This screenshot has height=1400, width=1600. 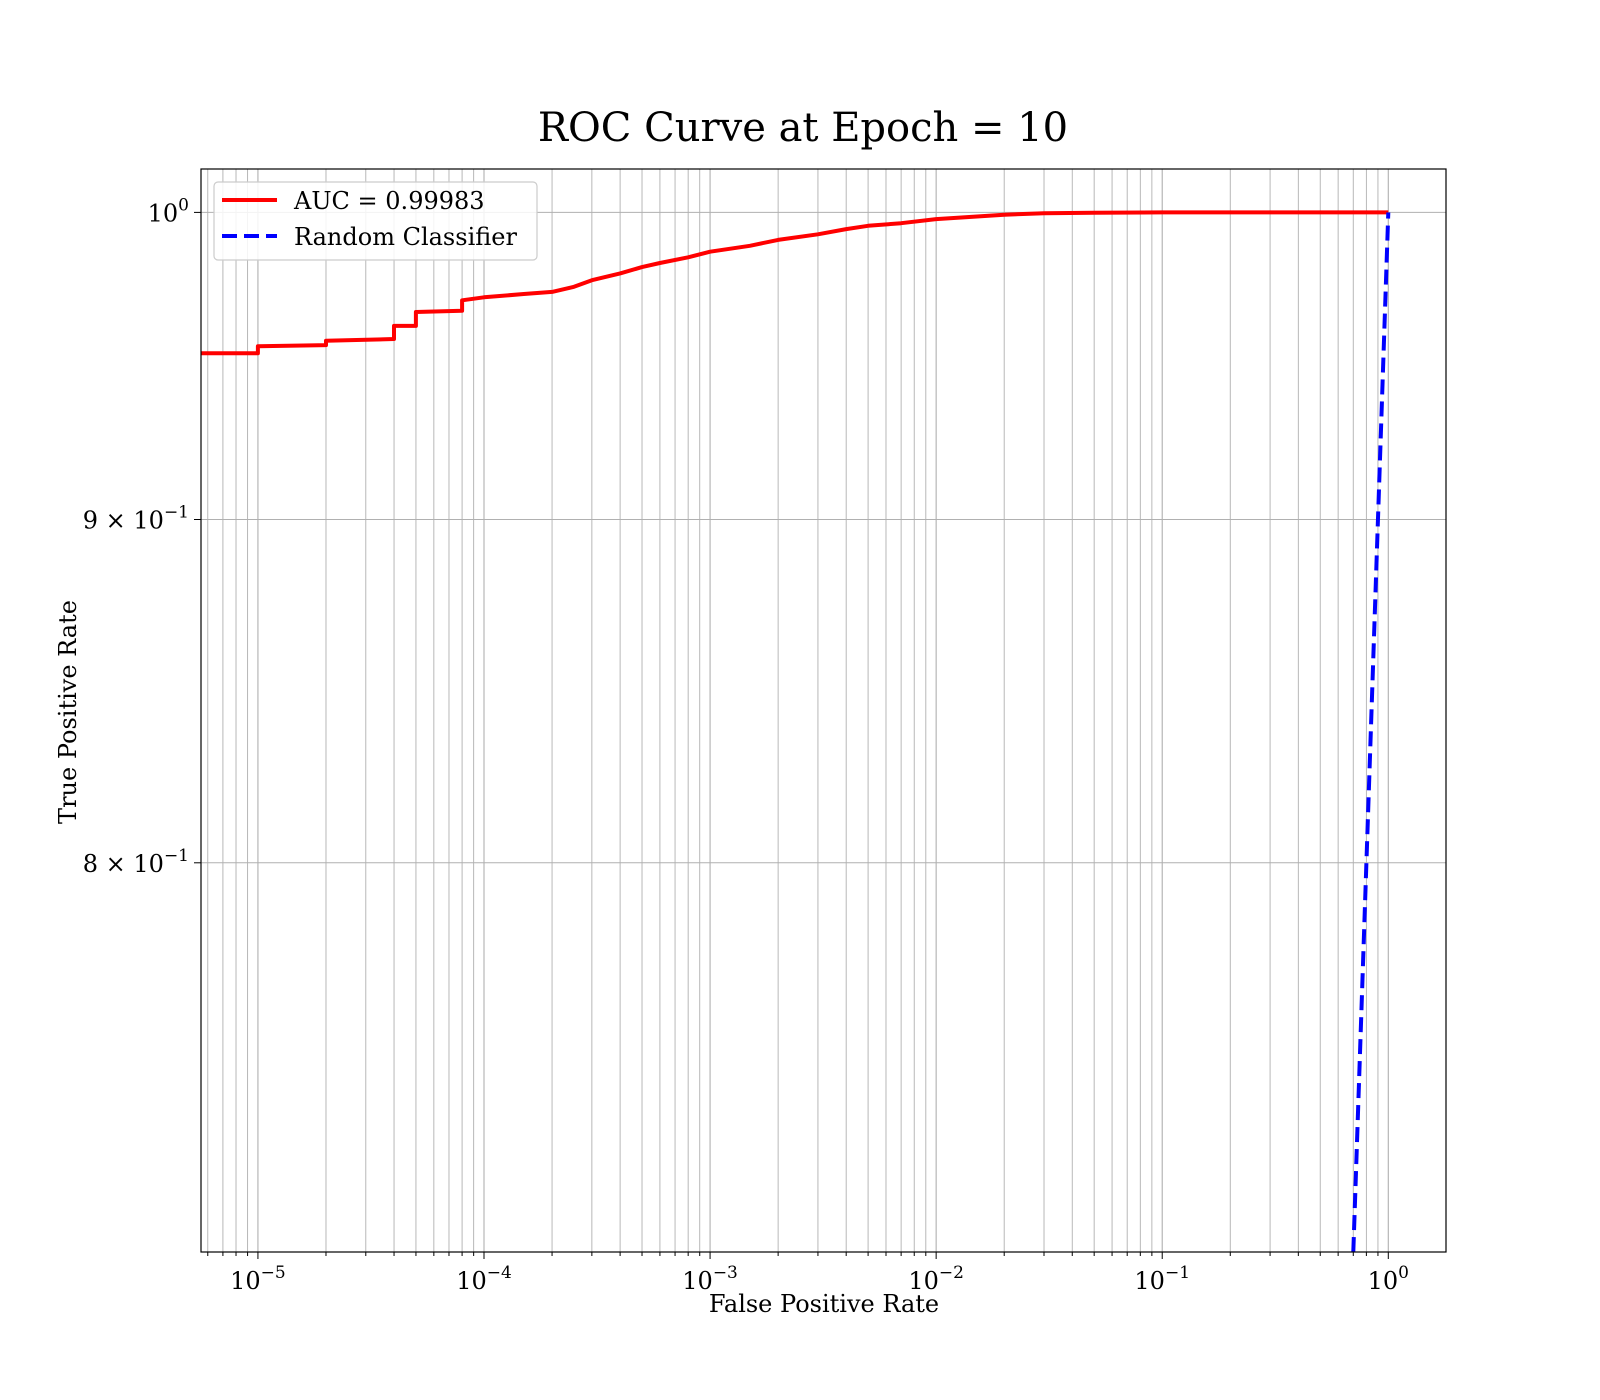 I want to click on roc-curve-line, so click(x=795, y=283).